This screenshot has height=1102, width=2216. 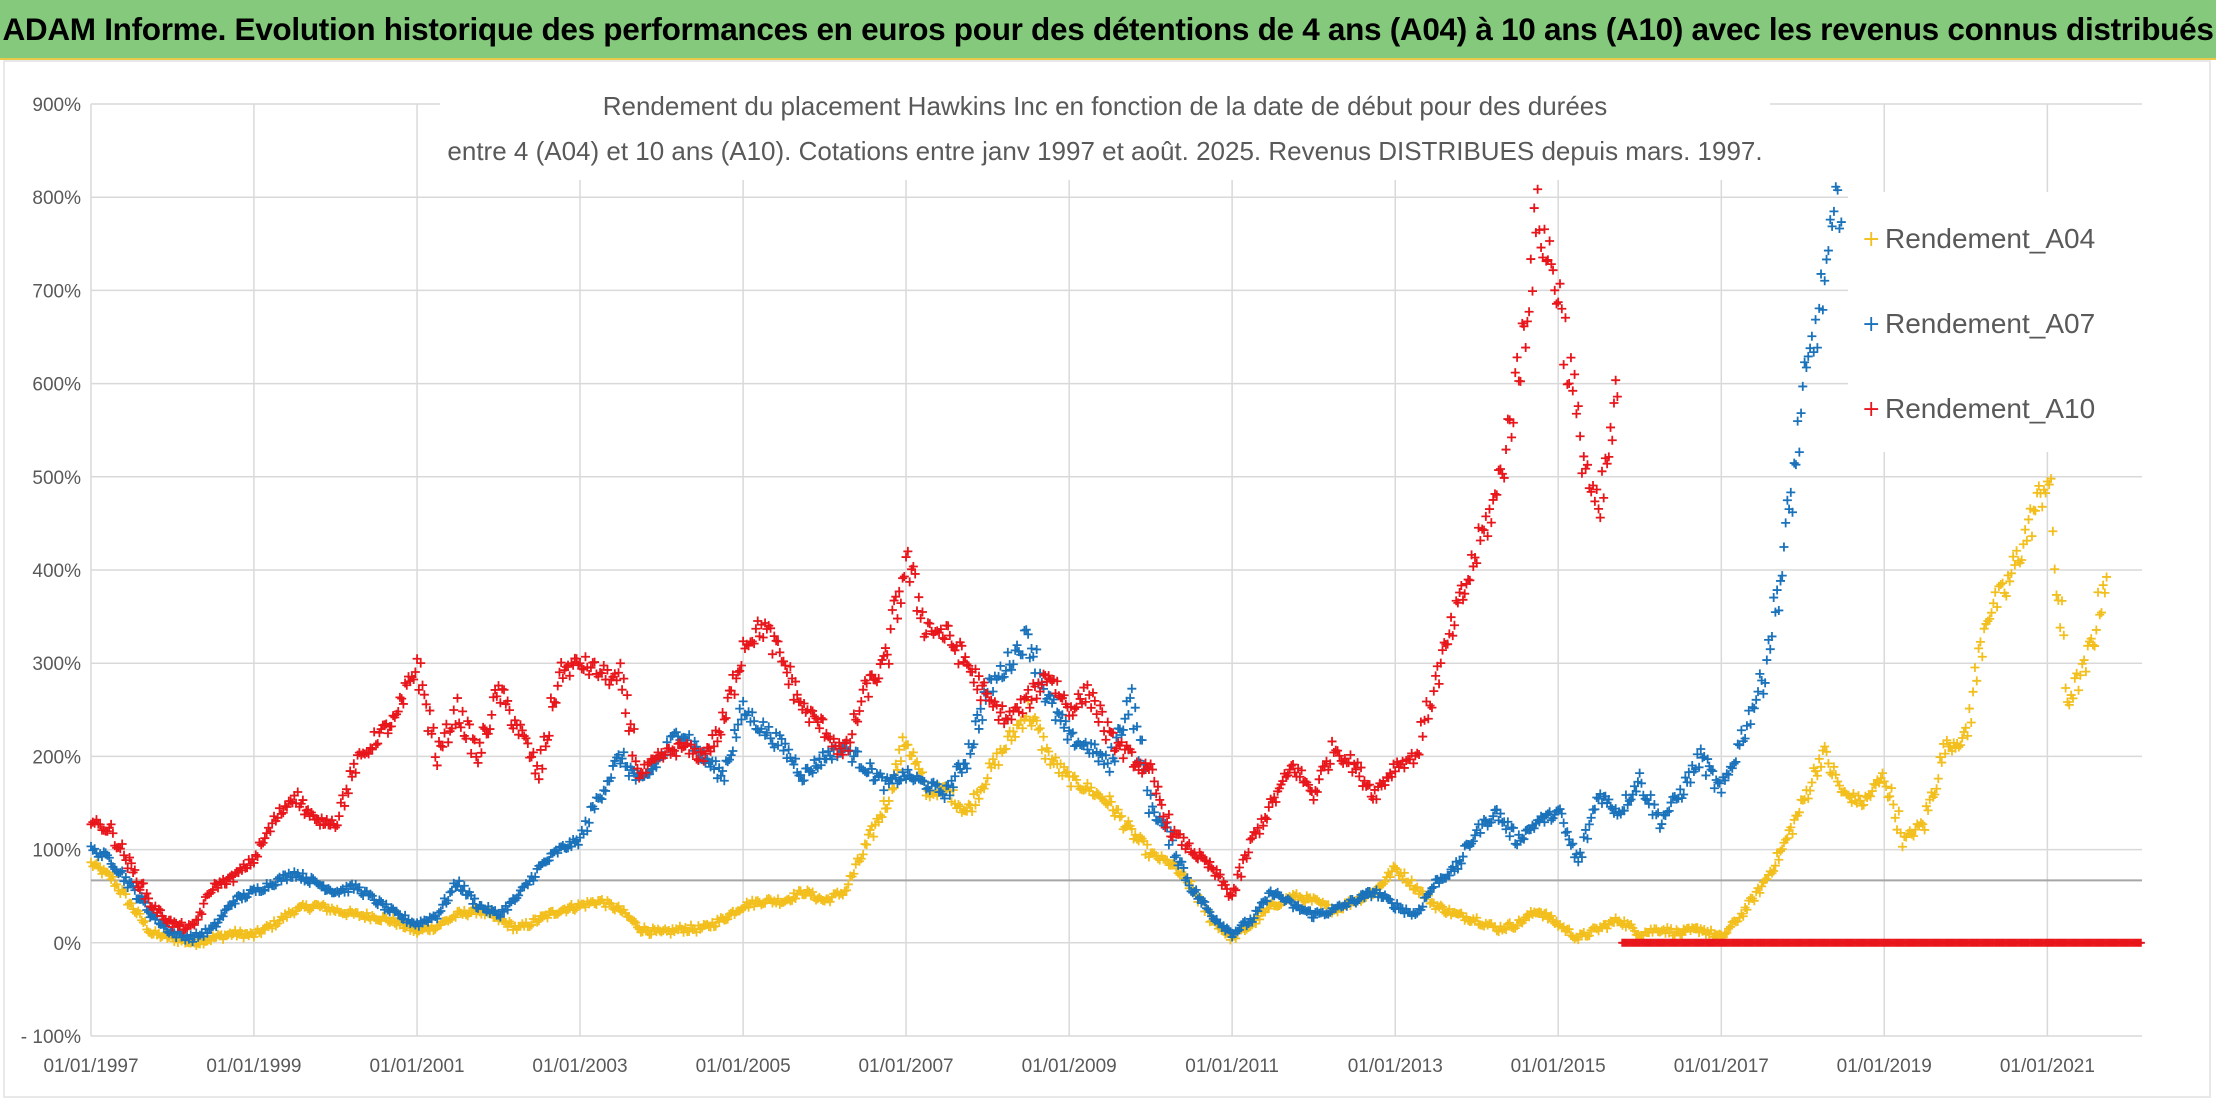 I want to click on legend-label-a07: Rendement_A07, so click(x=1990, y=323).